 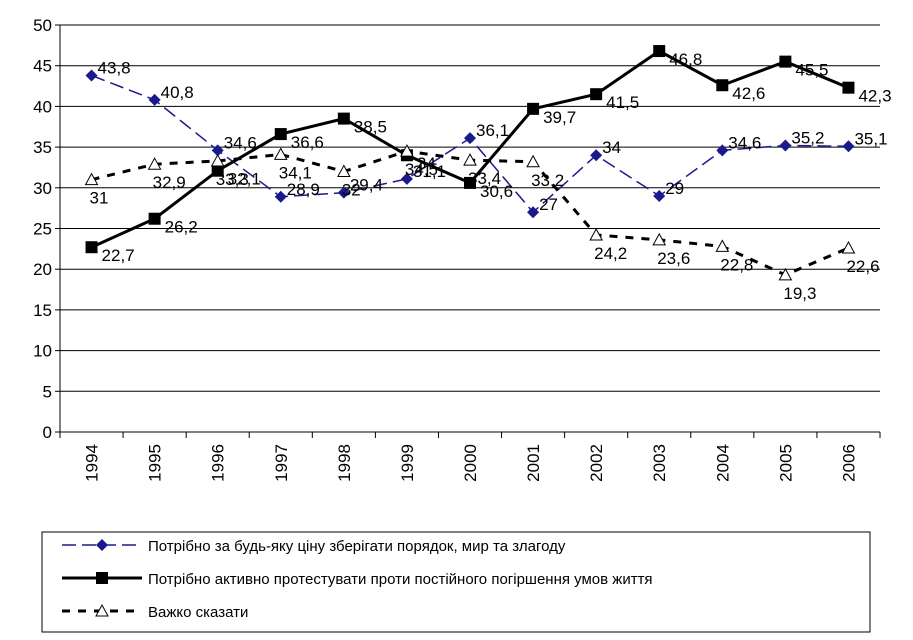 I want to click on x-tick-label: 2006, so click(x=848, y=463).